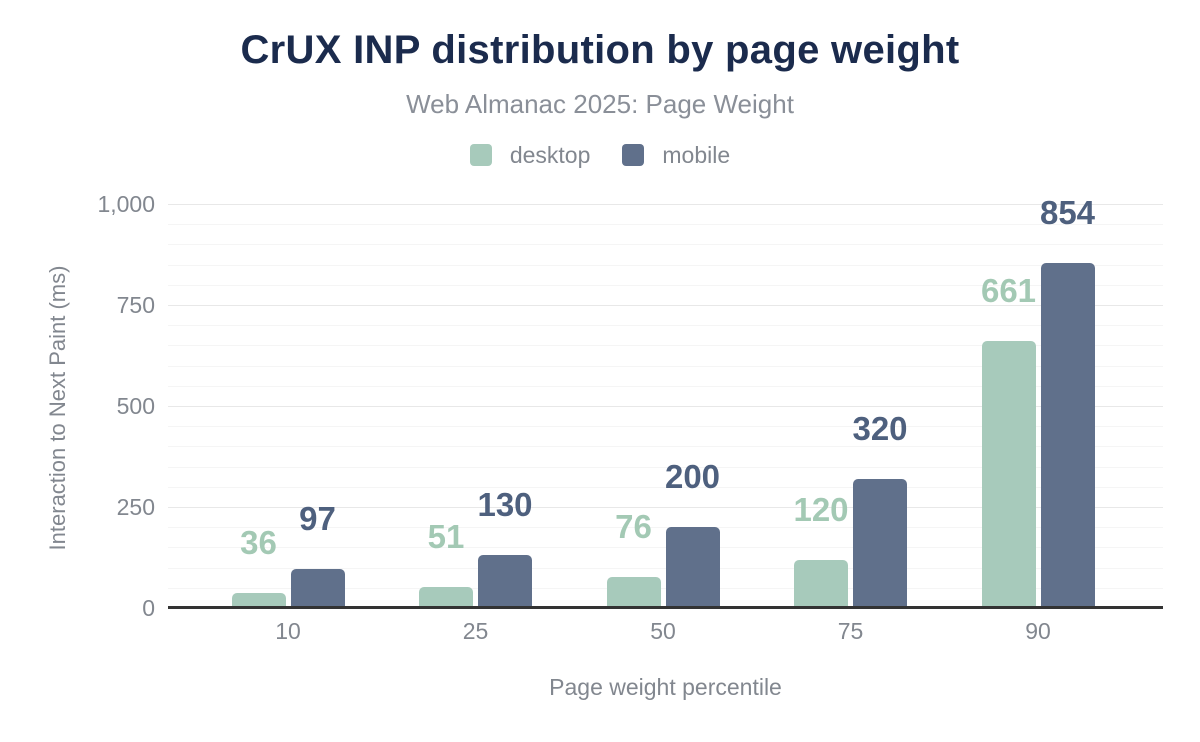 The image size is (1200, 742). I want to click on legend: desktop mobile, so click(600, 155).